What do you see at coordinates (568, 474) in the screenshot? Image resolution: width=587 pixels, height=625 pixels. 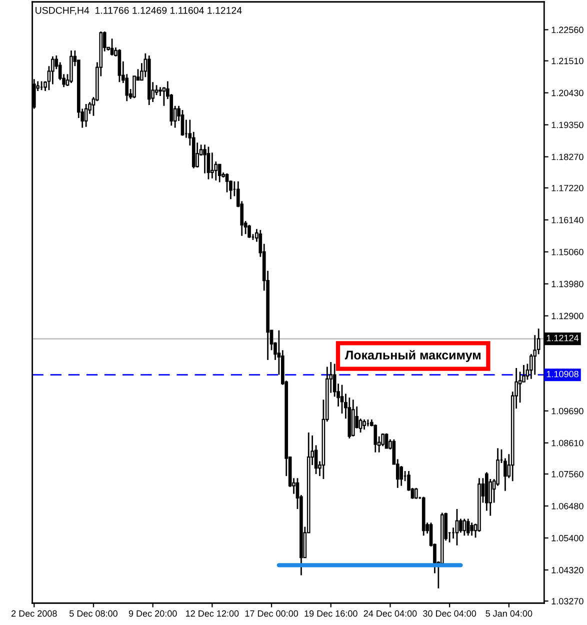 I see `y-tick-label: 1.07560` at bounding box center [568, 474].